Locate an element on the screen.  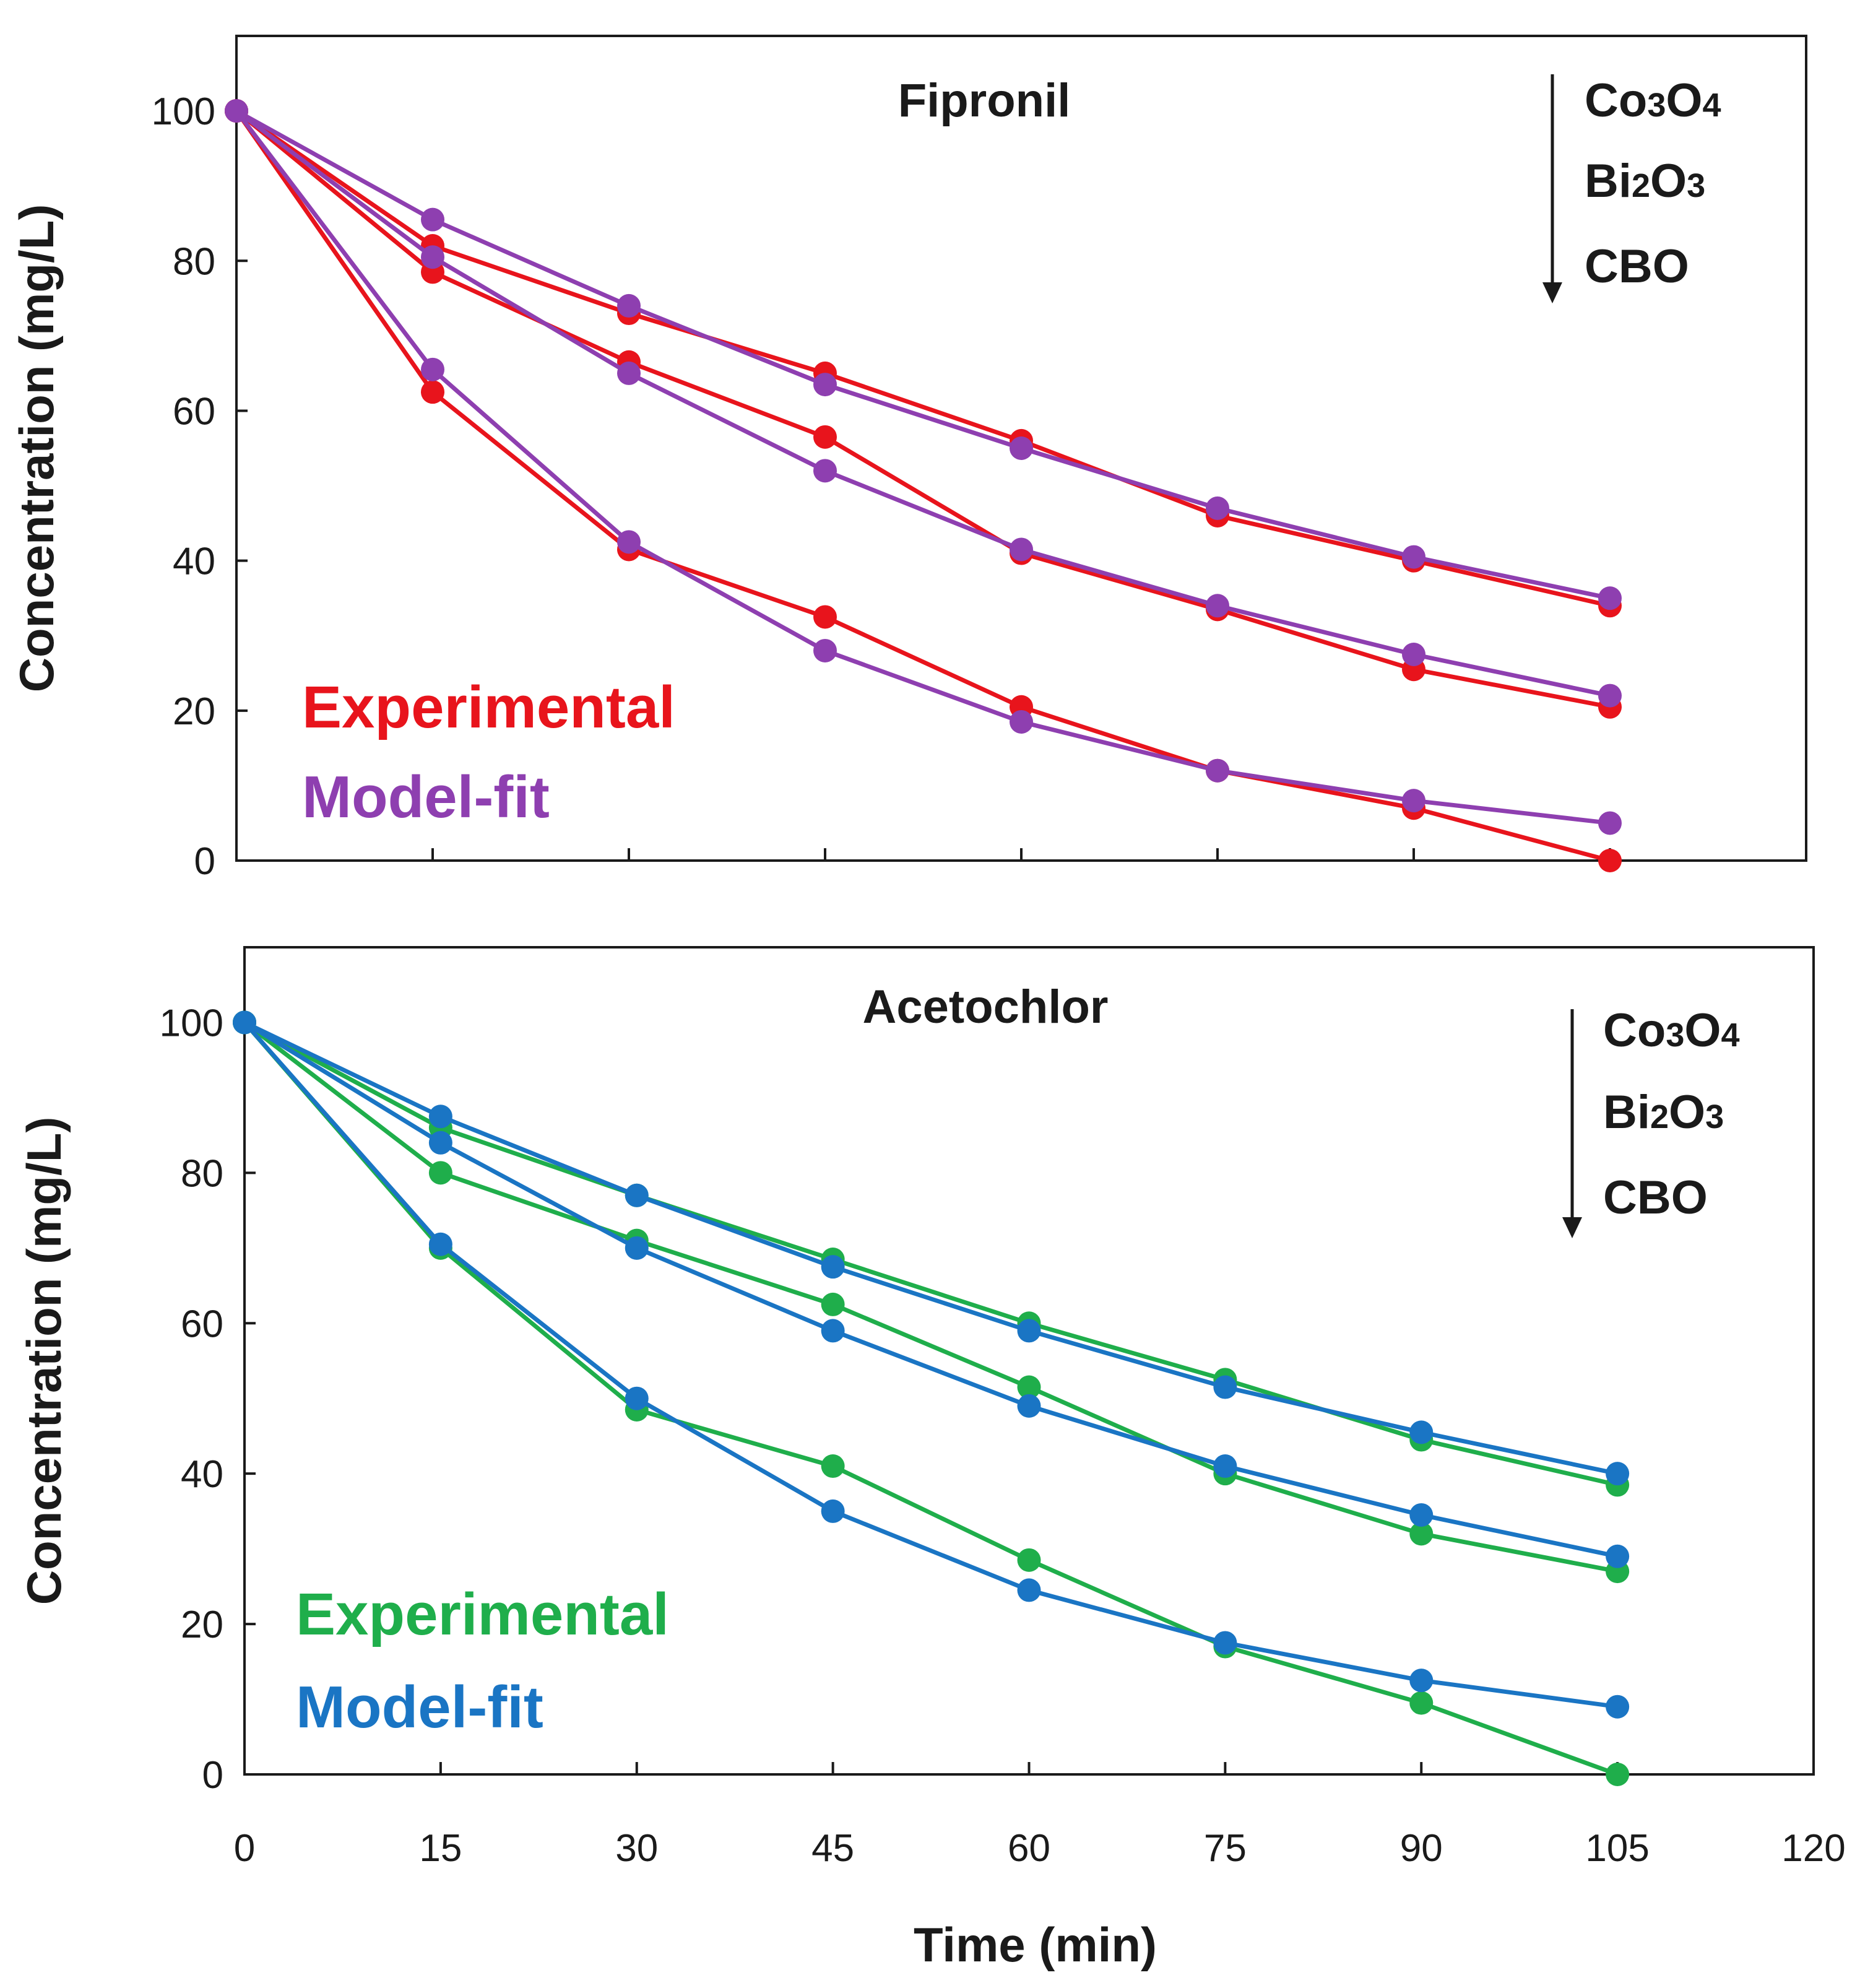
x-tick-label: 75 is located at coordinates (1225, 1848).